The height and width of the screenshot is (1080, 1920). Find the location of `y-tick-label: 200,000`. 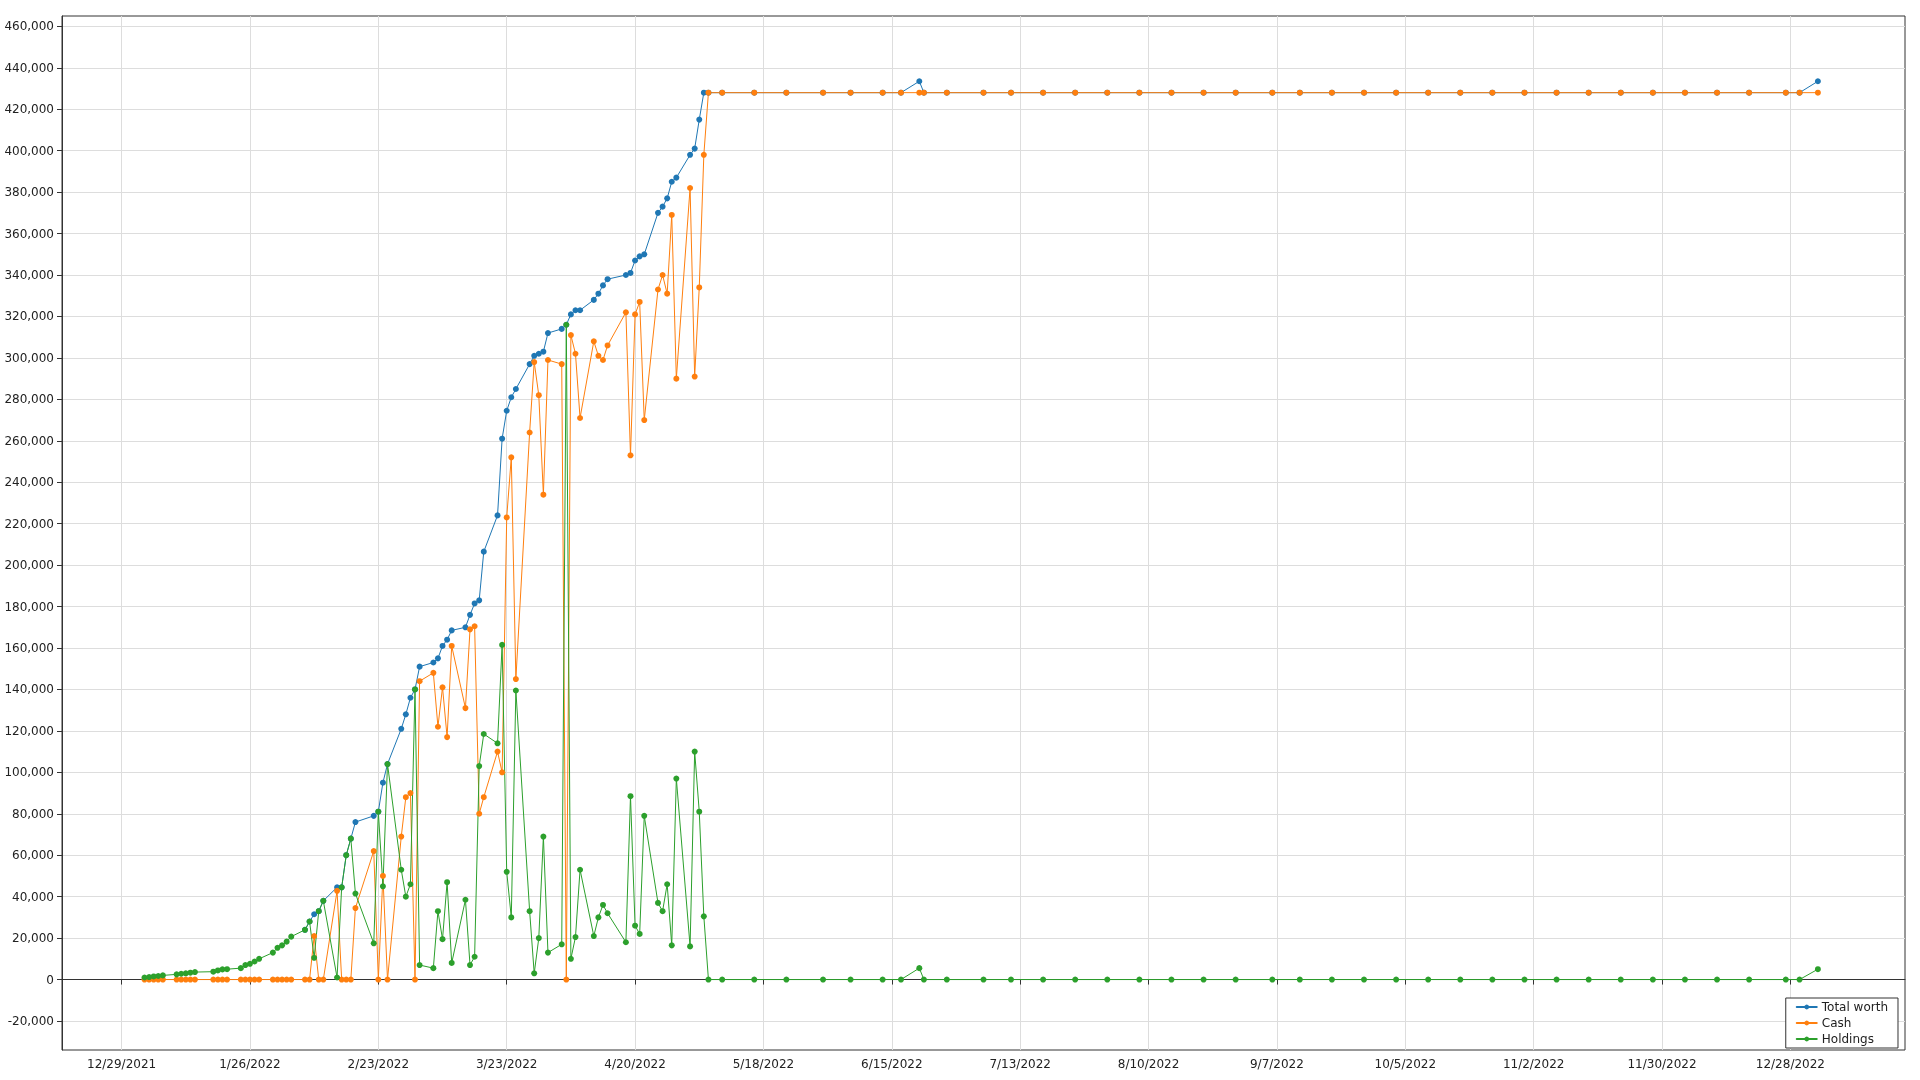

y-tick-label: 200,000 is located at coordinates (29, 565).